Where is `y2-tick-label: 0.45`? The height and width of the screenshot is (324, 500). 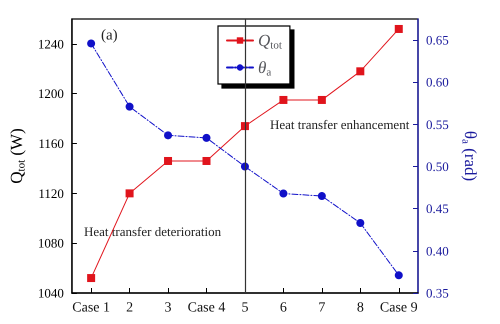 y2-tick-label: 0.45 is located at coordinates (437, 208).